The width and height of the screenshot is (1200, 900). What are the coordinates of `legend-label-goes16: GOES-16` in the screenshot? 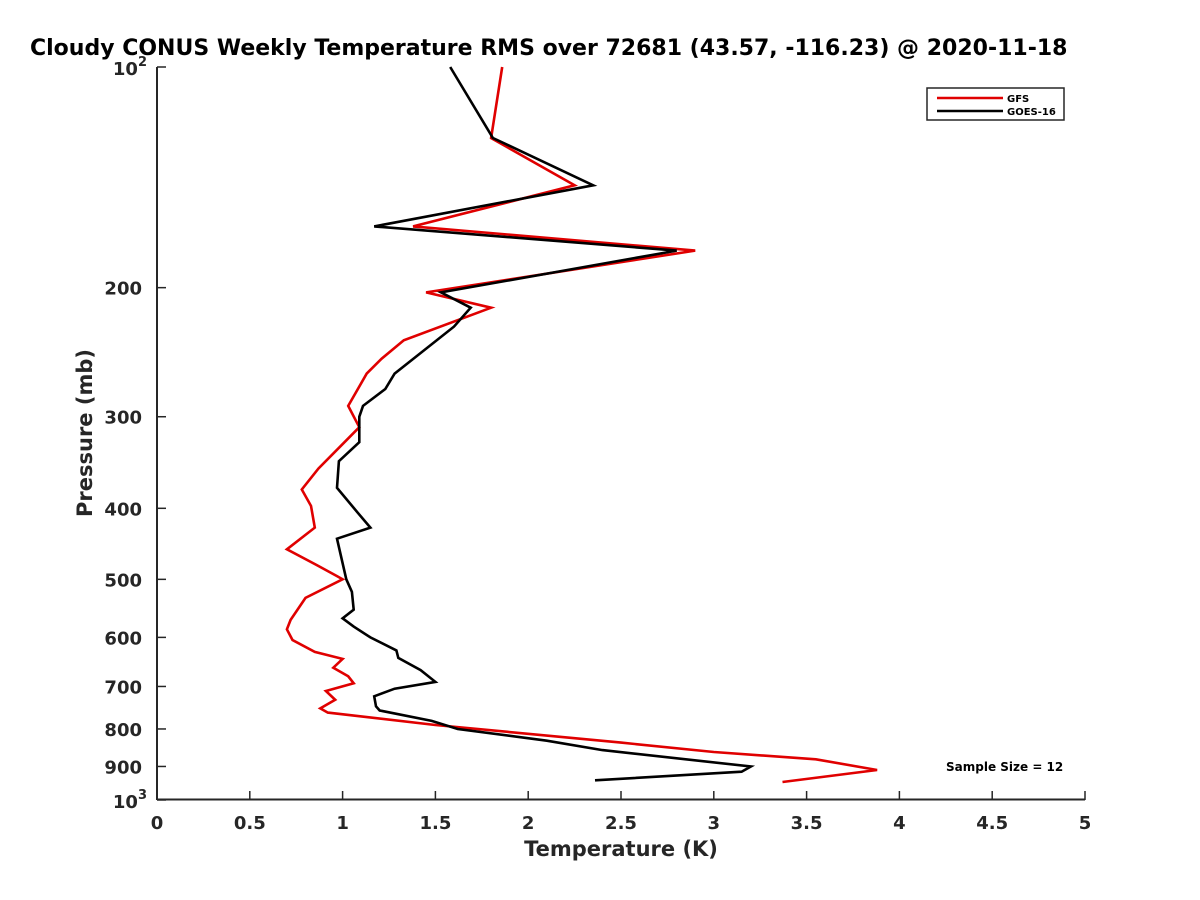 It's located at (1031, 112).